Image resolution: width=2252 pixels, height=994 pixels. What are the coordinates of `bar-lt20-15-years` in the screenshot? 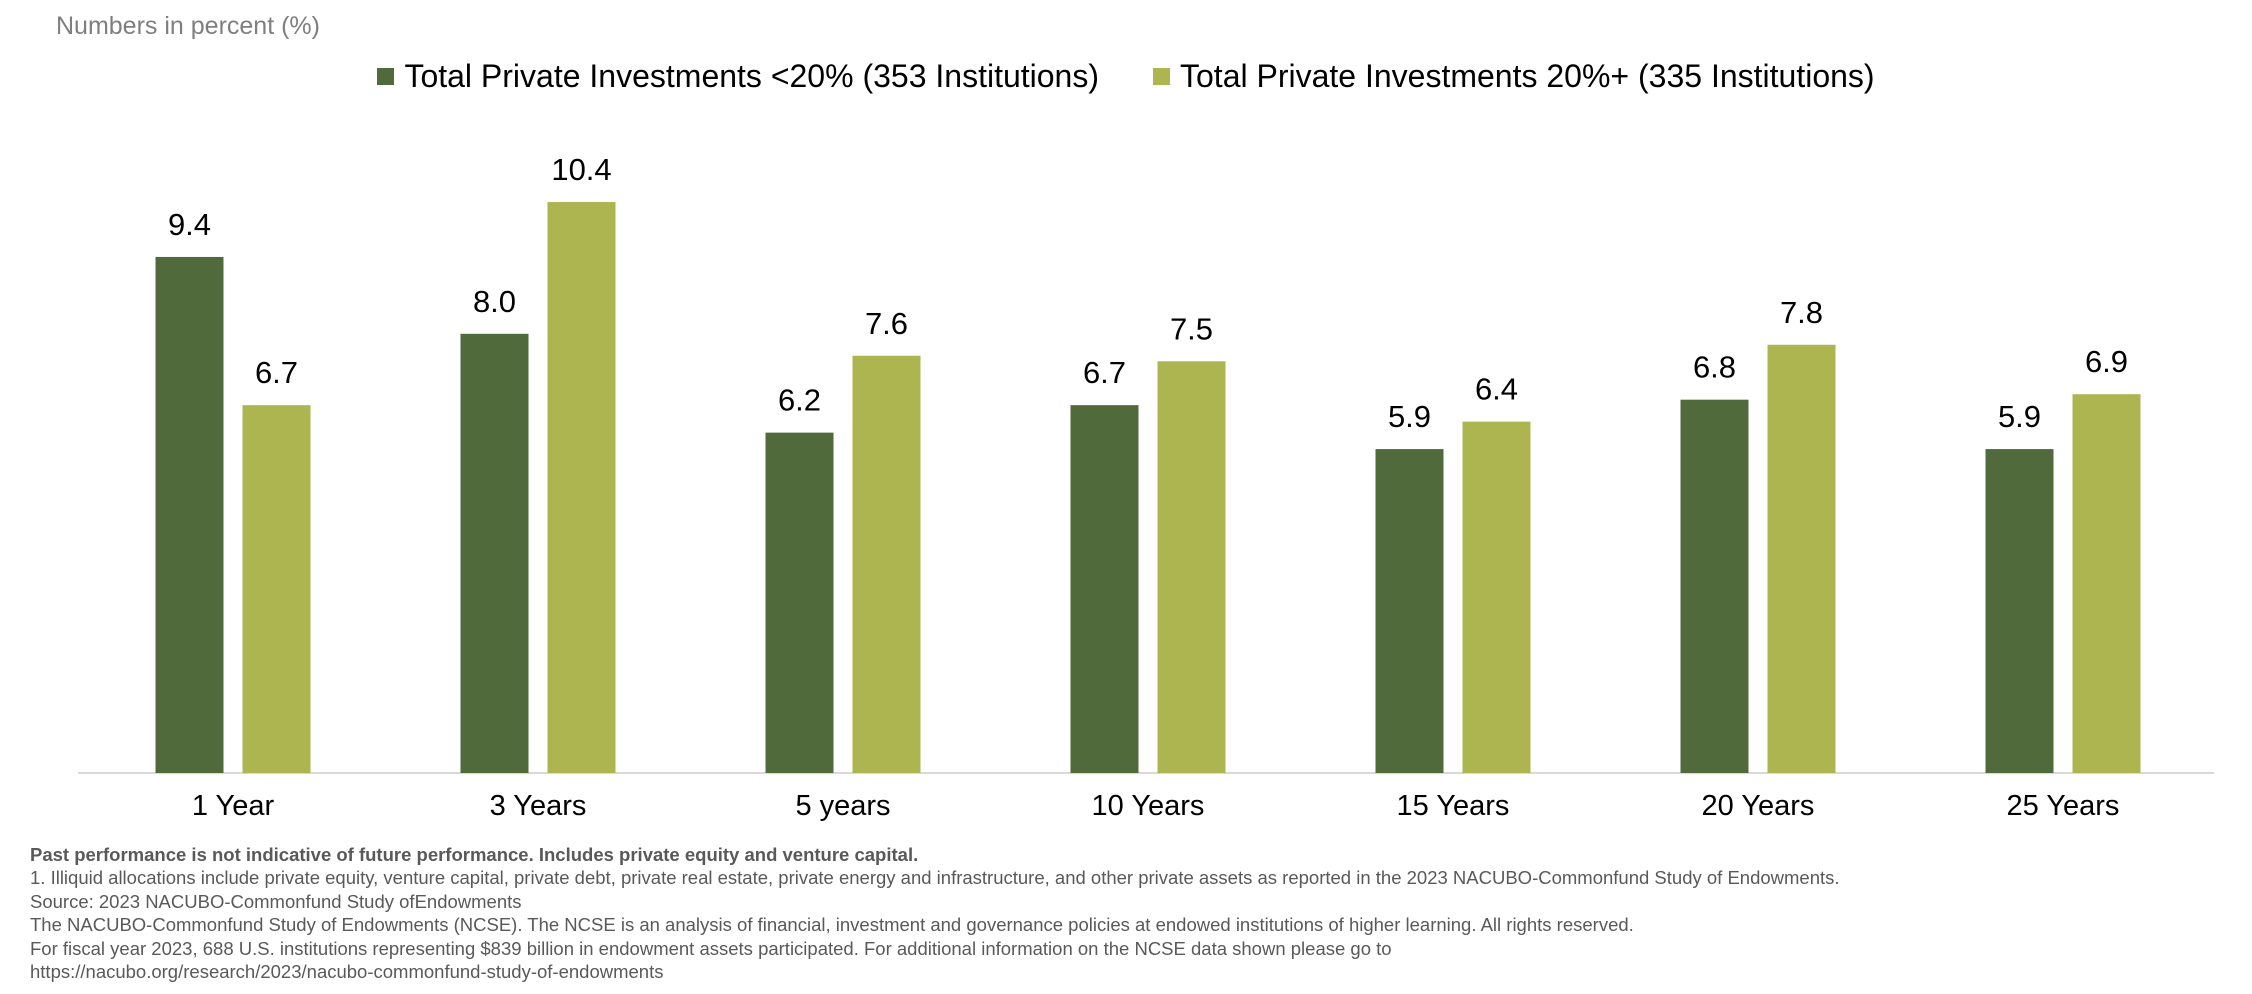 It's located at (1409, 611).